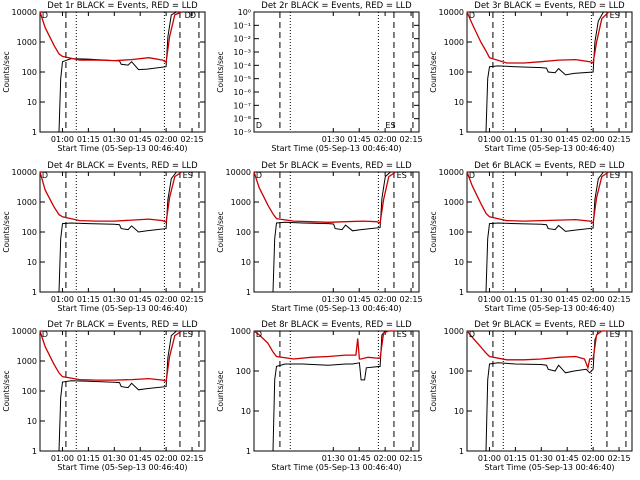 This screenshot has width=640, height=480. I want to click on panel-title: Det 8r BLACK = Events, RED = LLD, so click(336, 325).